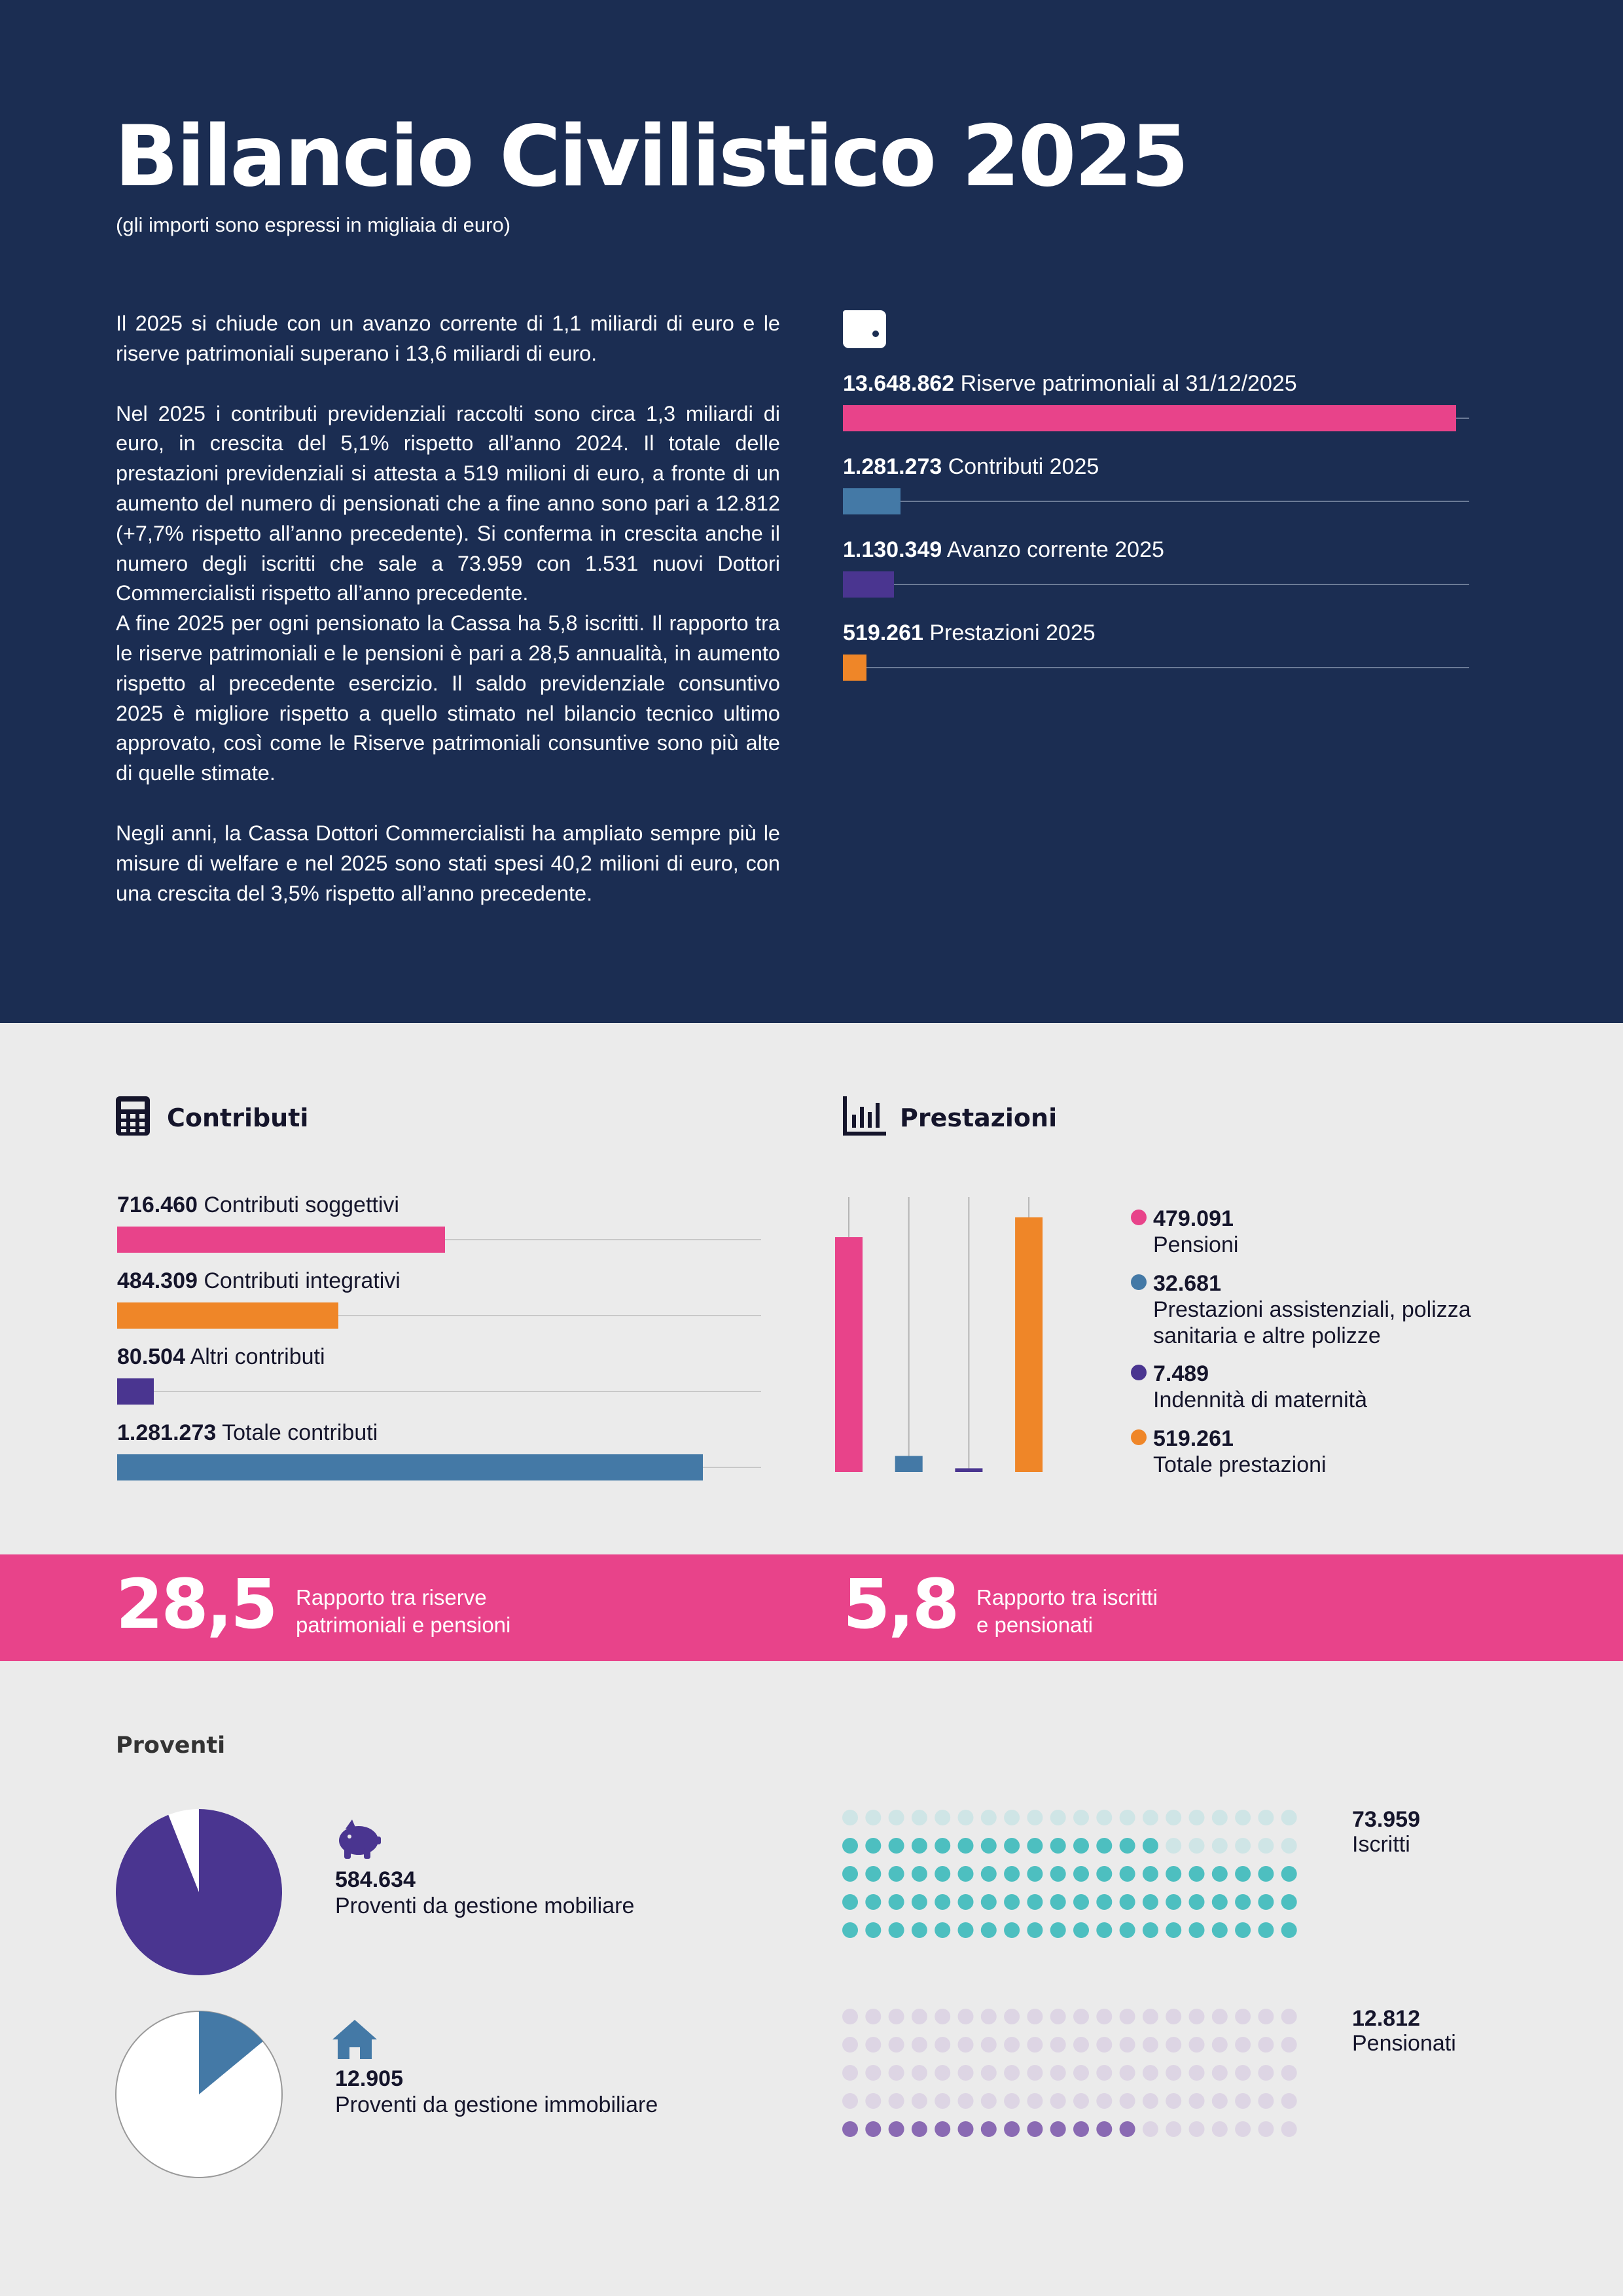 This screenshot has width=1623, height=2296. What do you see at coordinates (1193, 1218) in the screenshot?
I see `value-label: 479.091` at bounding box center [1193, 1218].